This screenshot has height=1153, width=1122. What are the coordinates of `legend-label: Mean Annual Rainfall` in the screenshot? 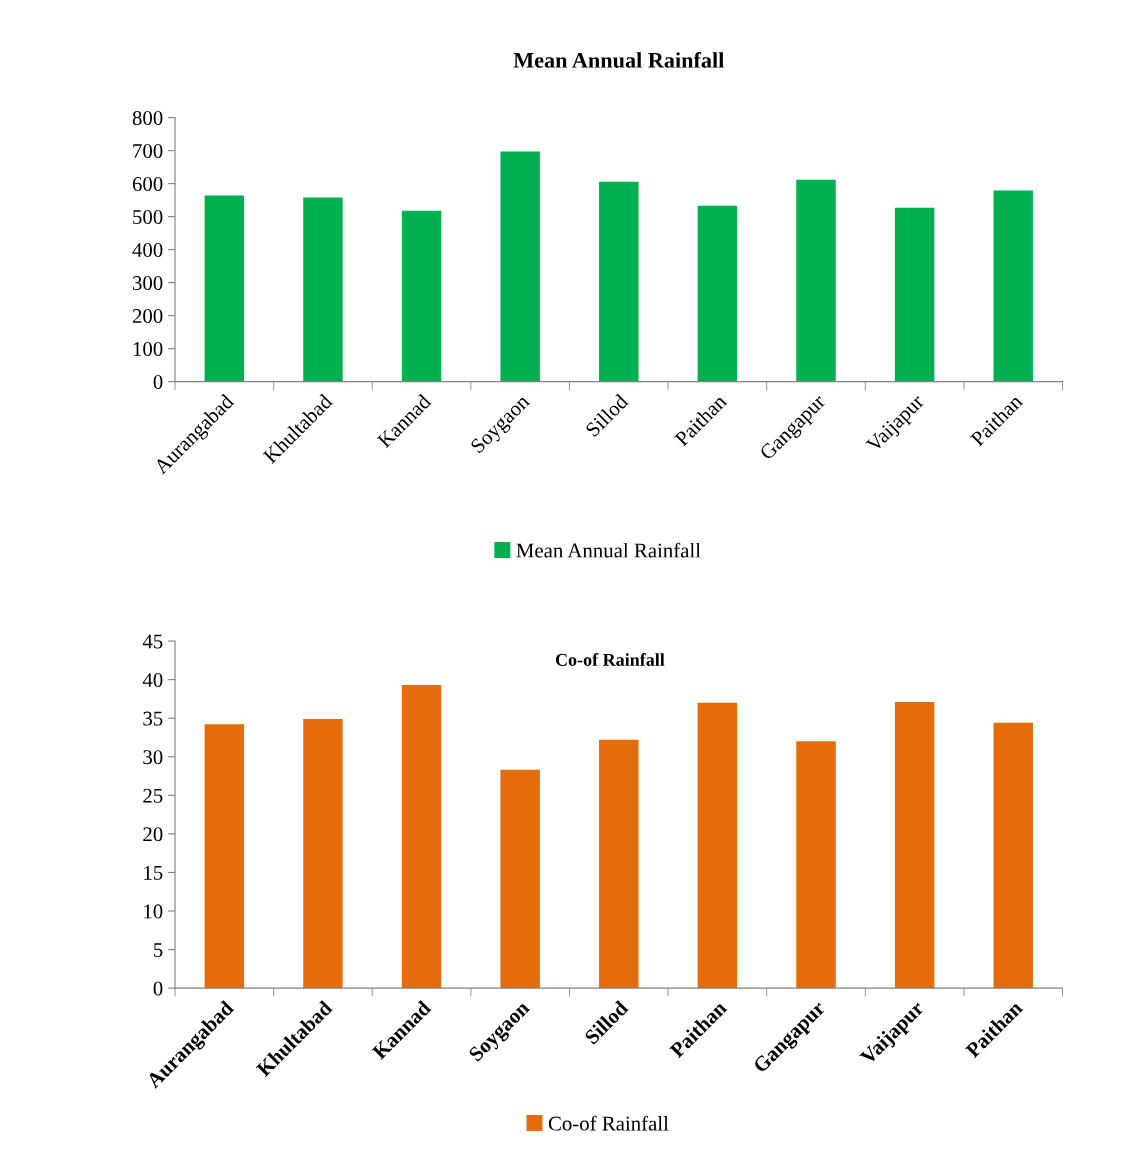 It's located at (608, 550).